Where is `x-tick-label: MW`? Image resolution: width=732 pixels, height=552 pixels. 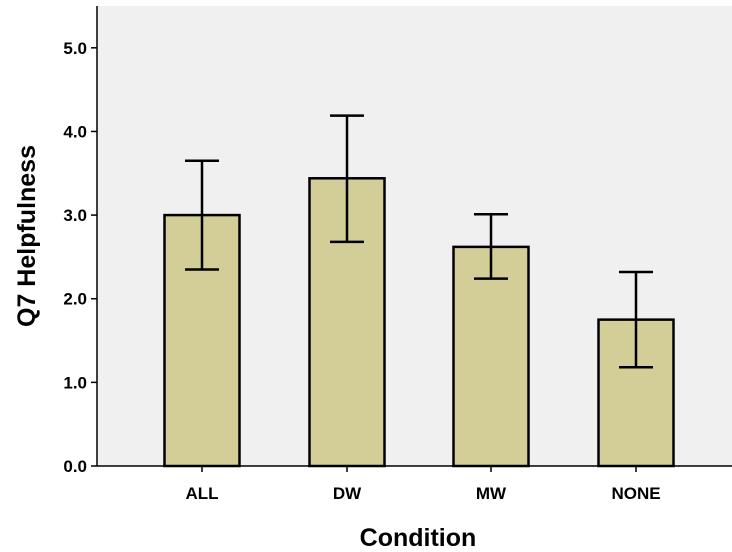
x-tick-label: MW is located at coordinates (491, 493).